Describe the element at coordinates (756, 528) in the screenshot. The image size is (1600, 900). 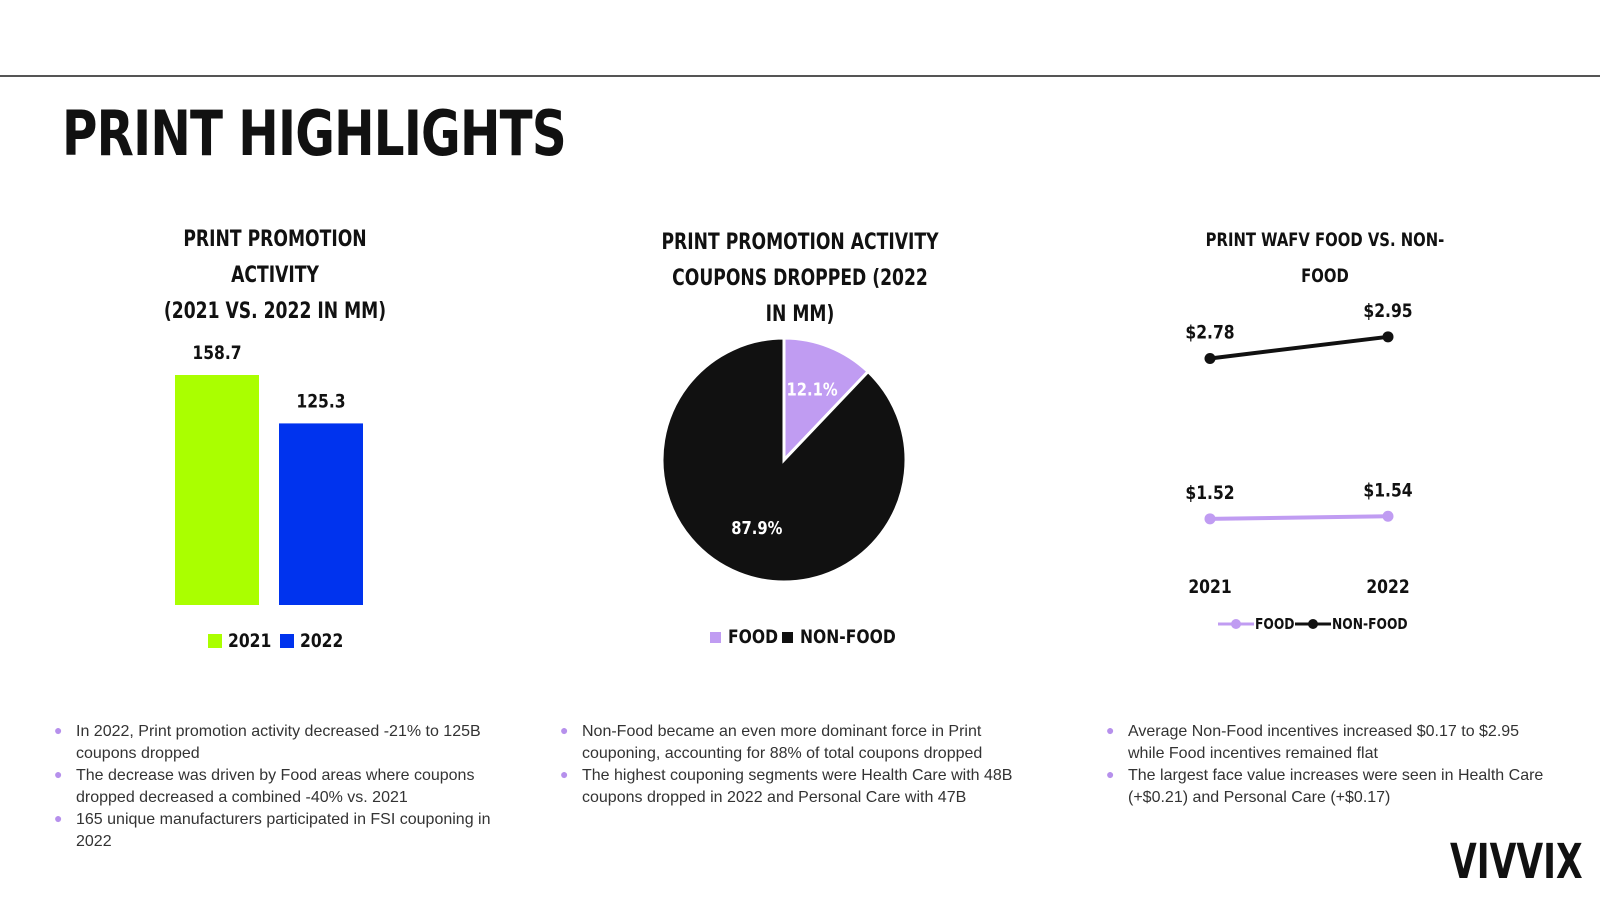
I see `pie-data-label: 87.9%` at that location.